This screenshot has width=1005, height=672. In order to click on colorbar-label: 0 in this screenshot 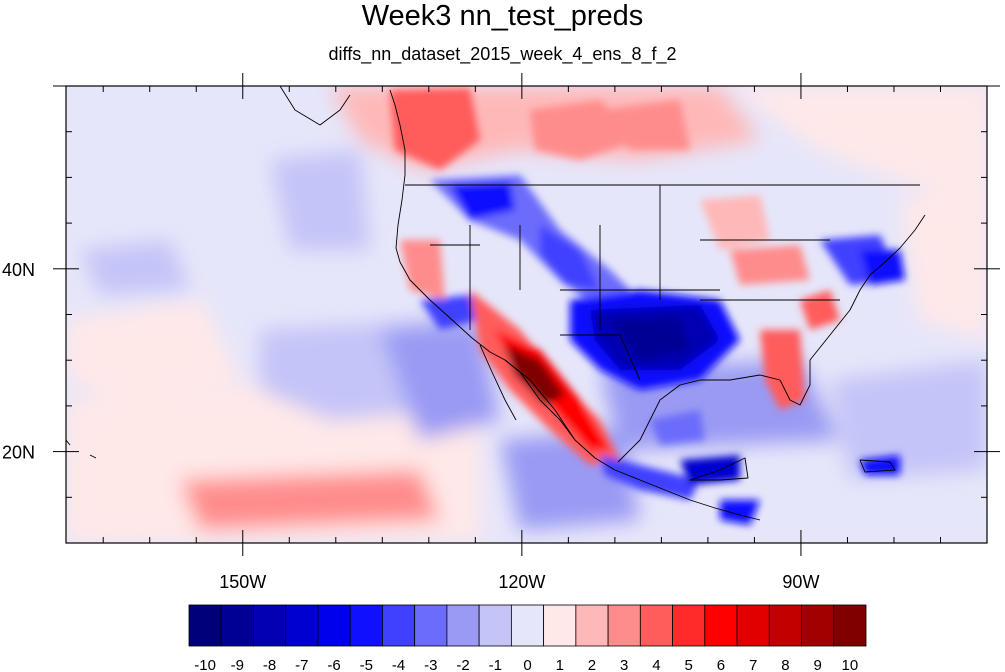, I will do `click(527, 664)`.